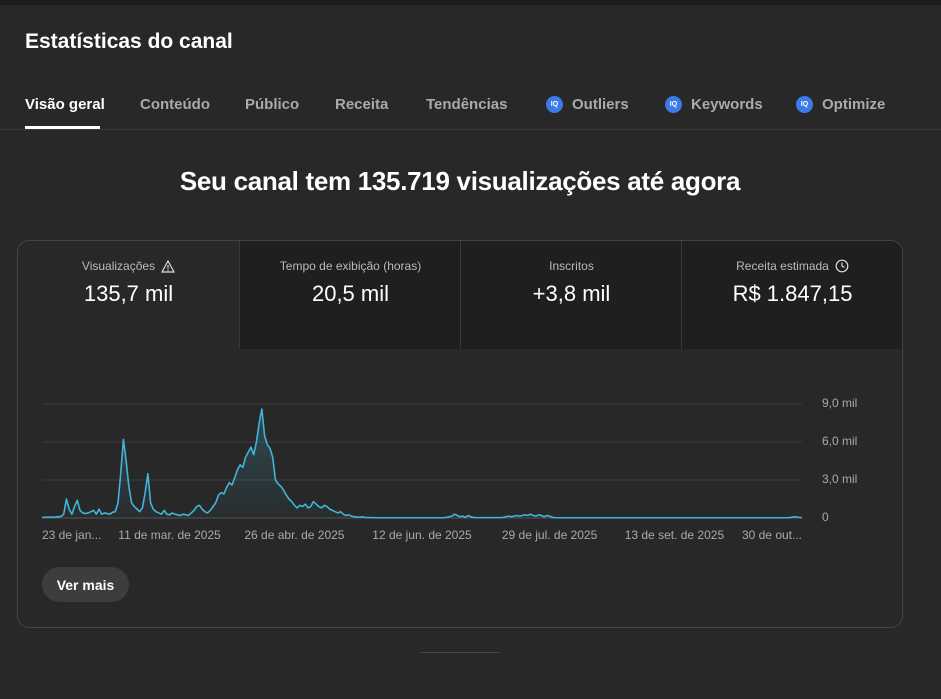 The width and height of the screenshot is (941, 699). What do you see at coordinates (825, 517) in the screenshot?
I see `y-tick-label: 0` at bounding box center [825, 517].